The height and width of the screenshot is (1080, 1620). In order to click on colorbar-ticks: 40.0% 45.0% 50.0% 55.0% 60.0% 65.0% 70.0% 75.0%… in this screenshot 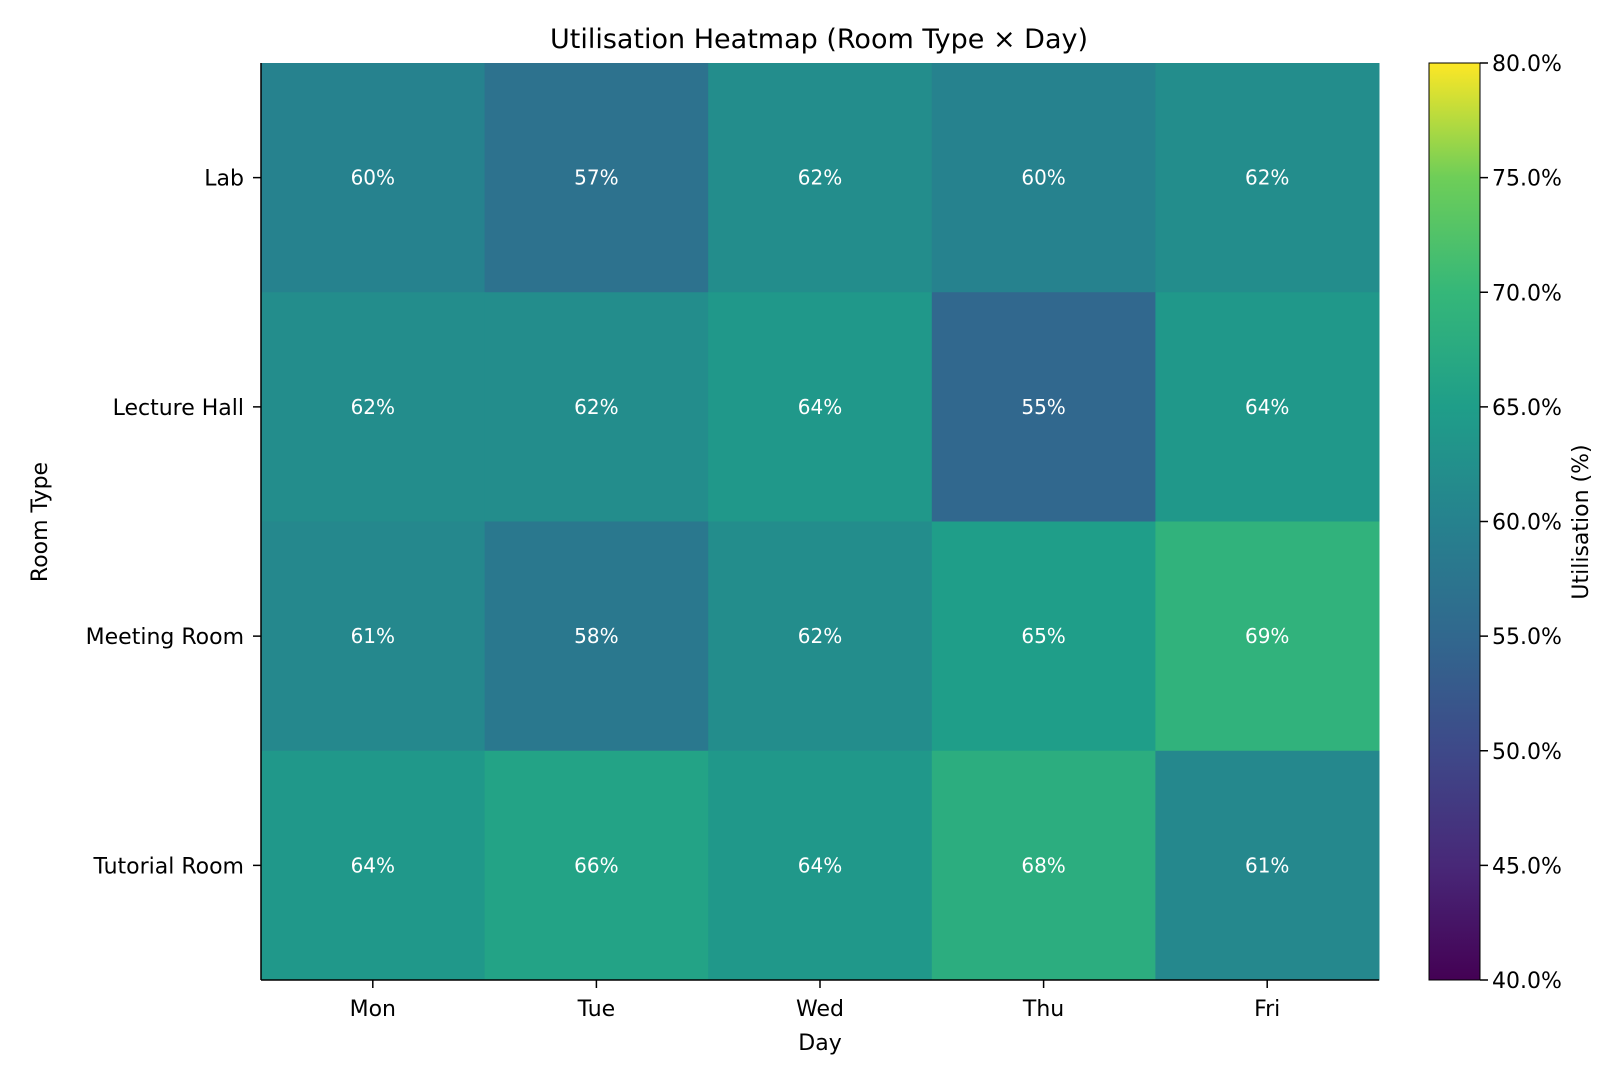, I will do `click(1521, 523)`.